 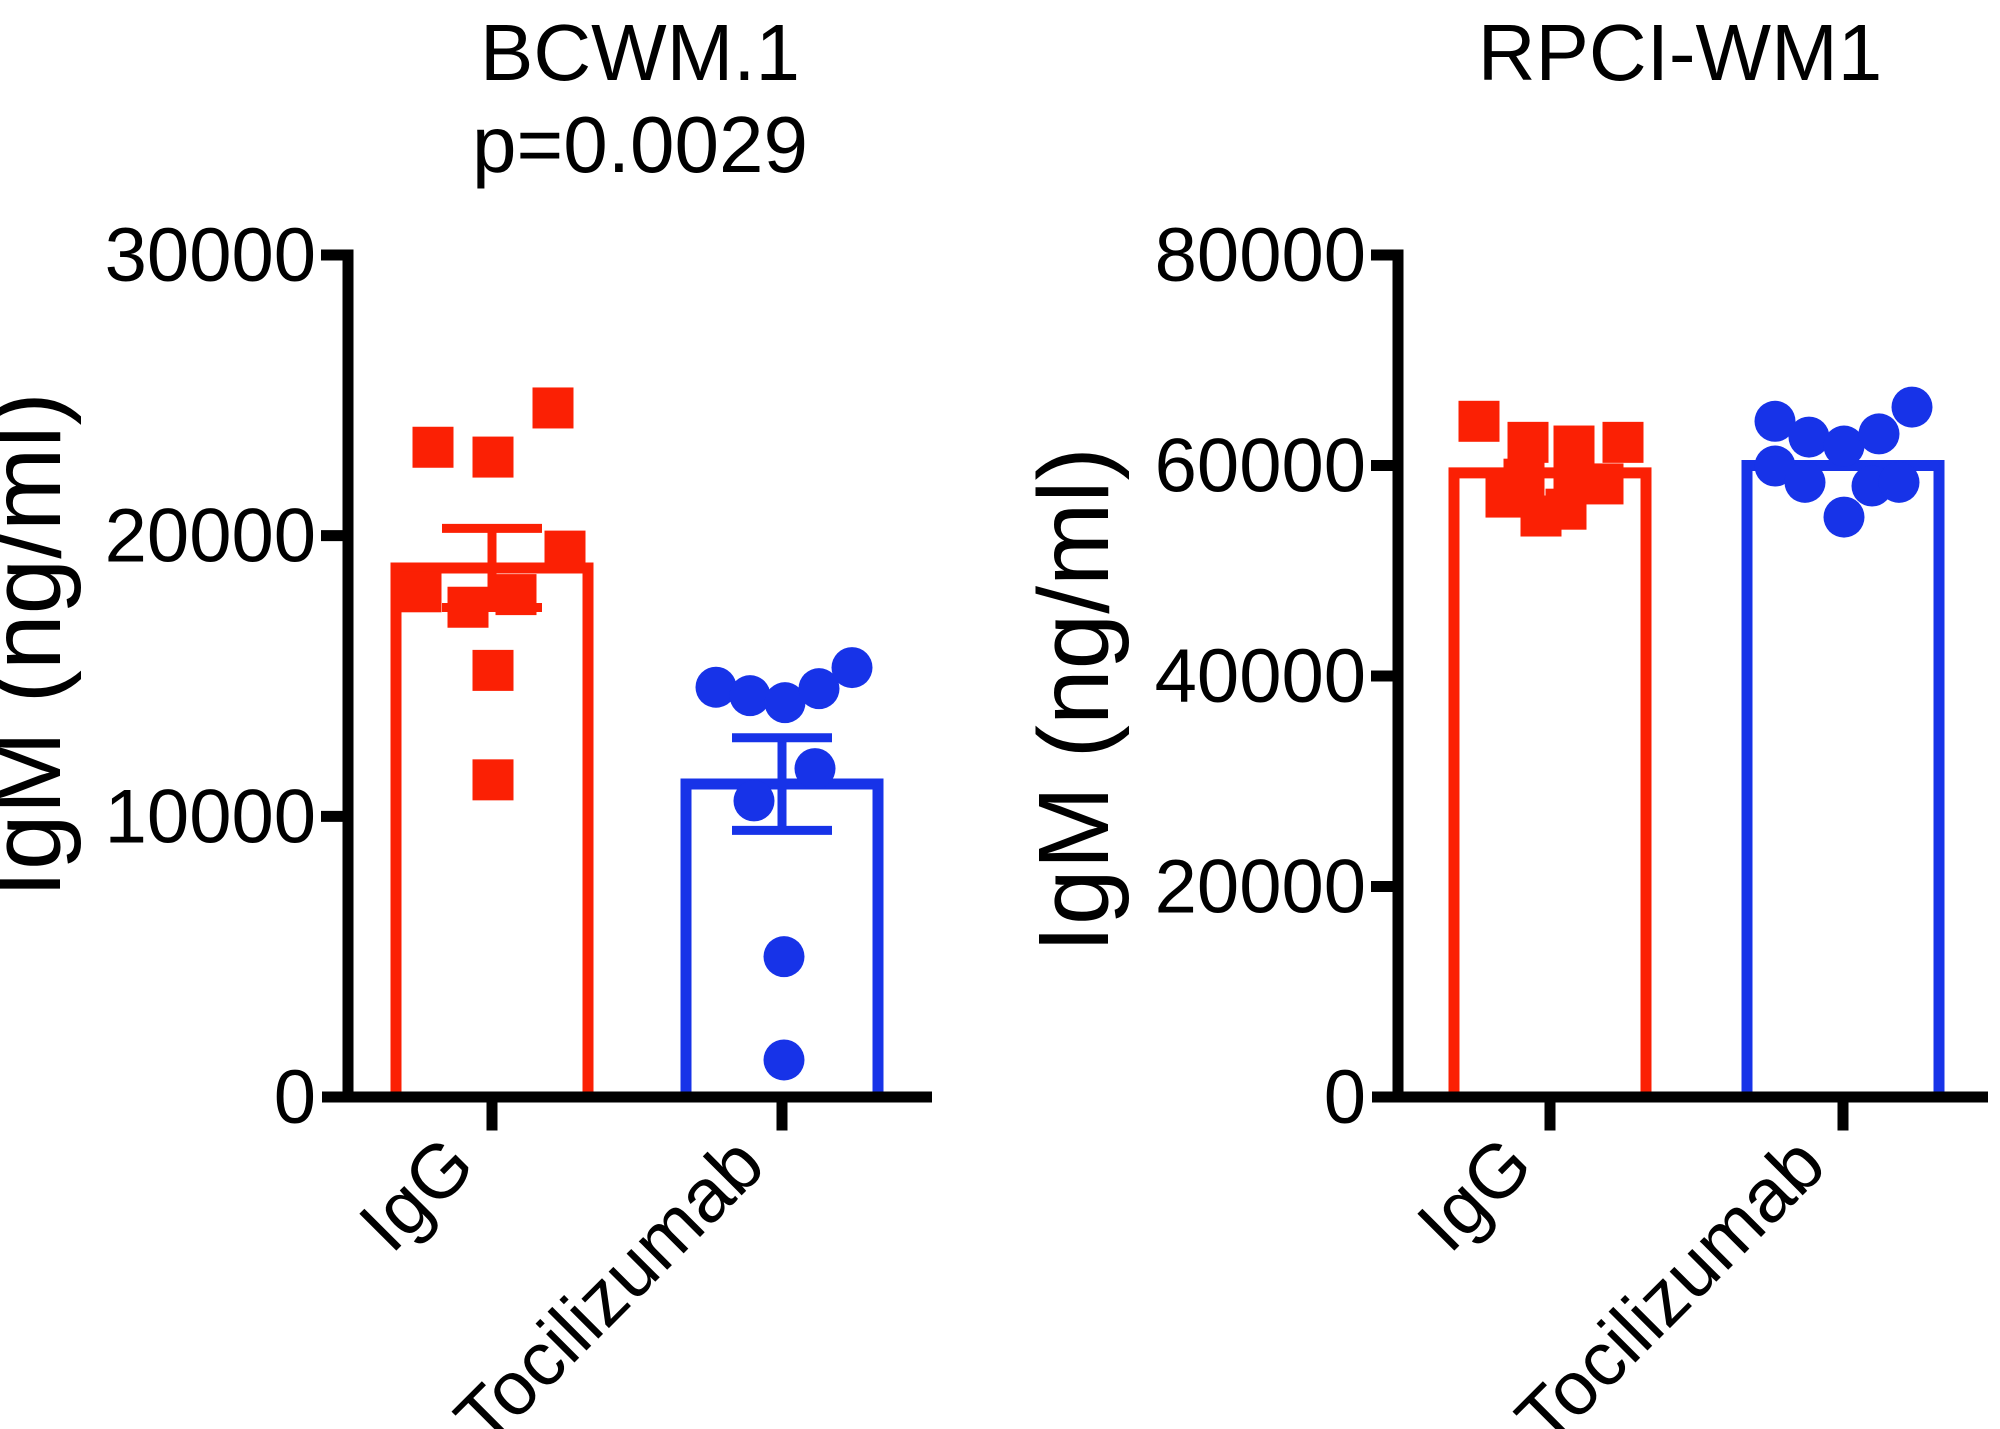 I want to click on bar-tocilizumab, so click(x=1843, y=776).